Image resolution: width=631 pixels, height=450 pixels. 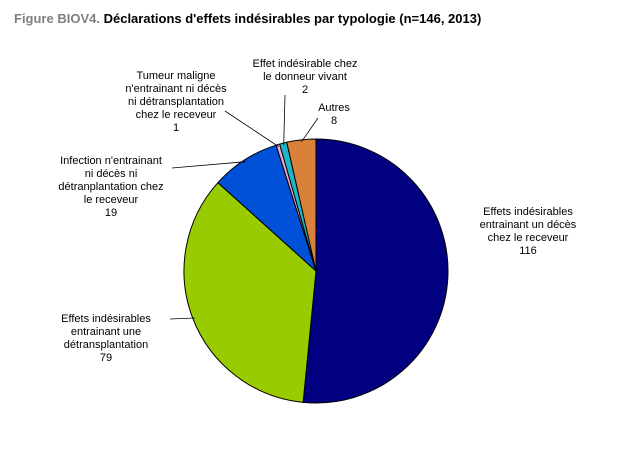 I want to click on leader-lines, so click(x=244, y=207).